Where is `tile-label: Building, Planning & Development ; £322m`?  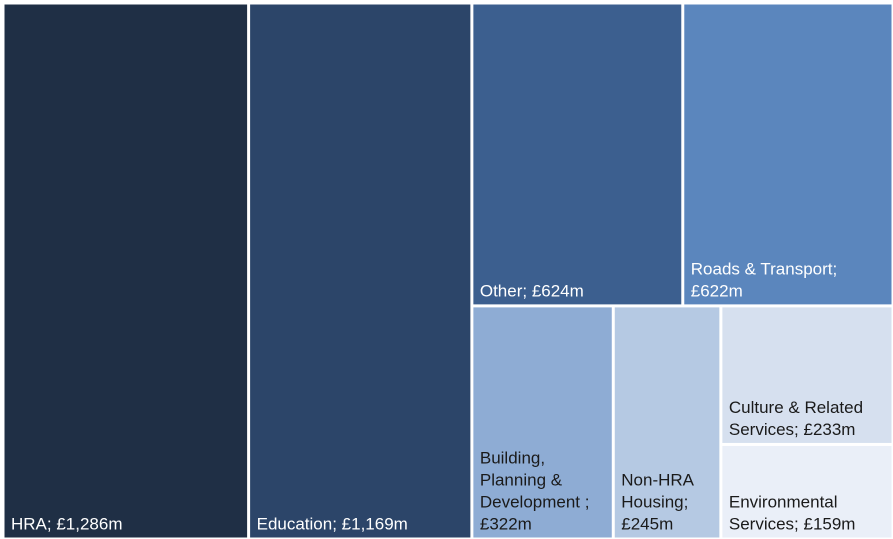
tile-label: Building, Planning & Development ; £322m is located at coordinates (535, 491).